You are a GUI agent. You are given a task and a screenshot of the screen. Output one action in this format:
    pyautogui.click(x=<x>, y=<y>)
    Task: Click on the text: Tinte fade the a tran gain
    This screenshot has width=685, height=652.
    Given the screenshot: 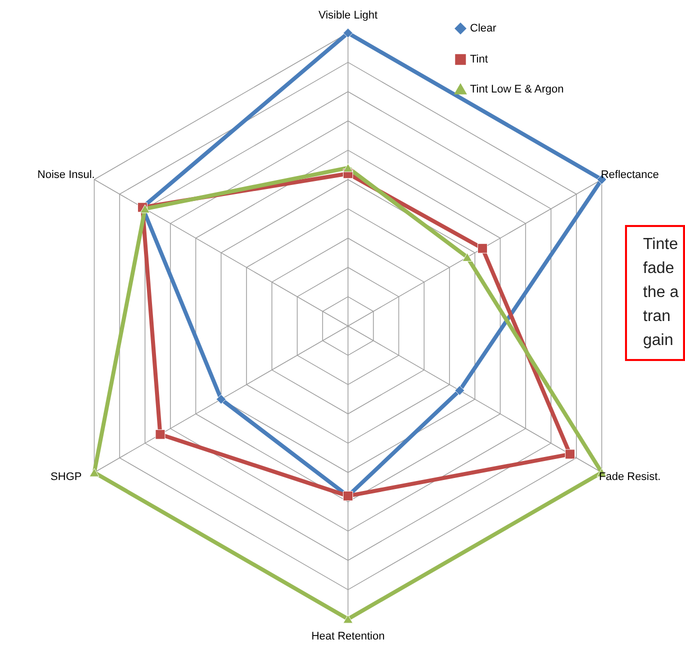 What is the action you would take?
    pyautogui.click(x=655, y=293)
    